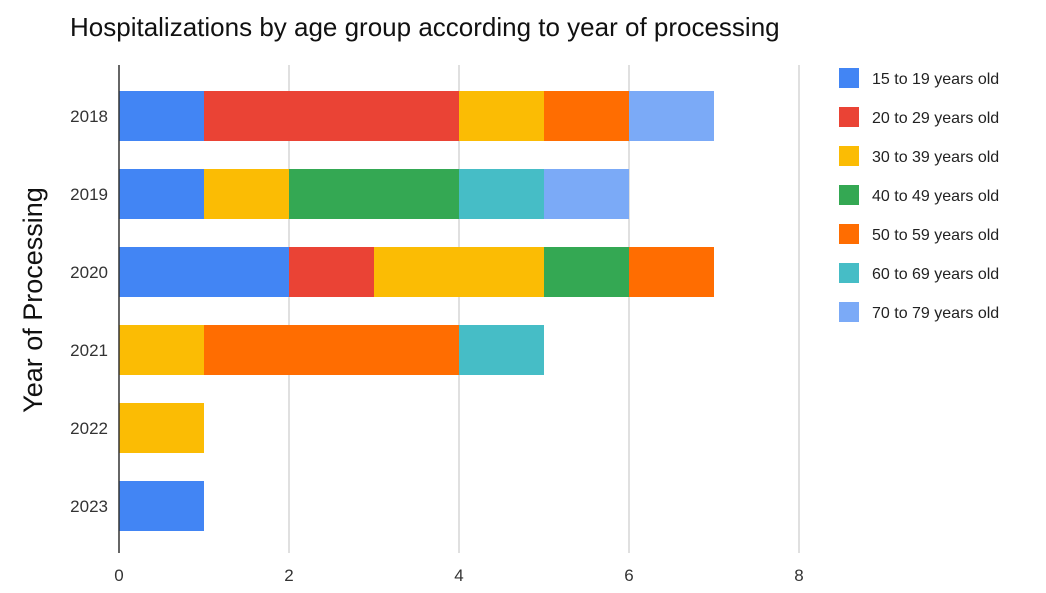 This screenshot has width=1046, height=593. Describe the element at coordinates (89, 506) in the screenshot. I see `y-tick-label-2023: 2023` at that location.